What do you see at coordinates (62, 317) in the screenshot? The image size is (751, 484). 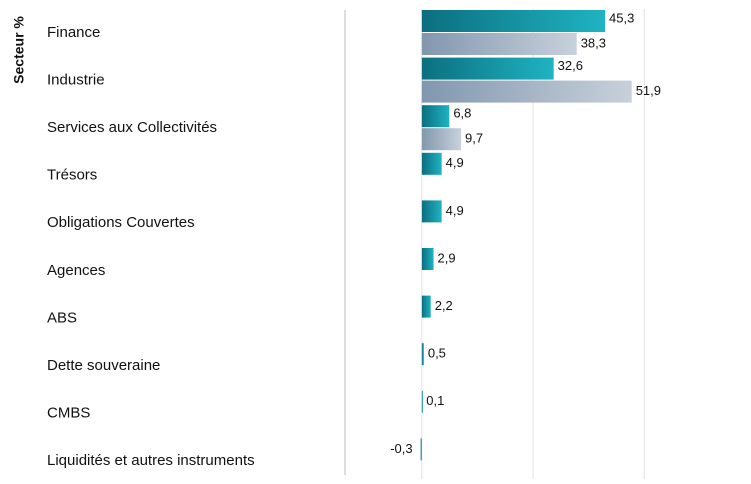 I see `category-label: ABS` at bounding box center [62, 317].